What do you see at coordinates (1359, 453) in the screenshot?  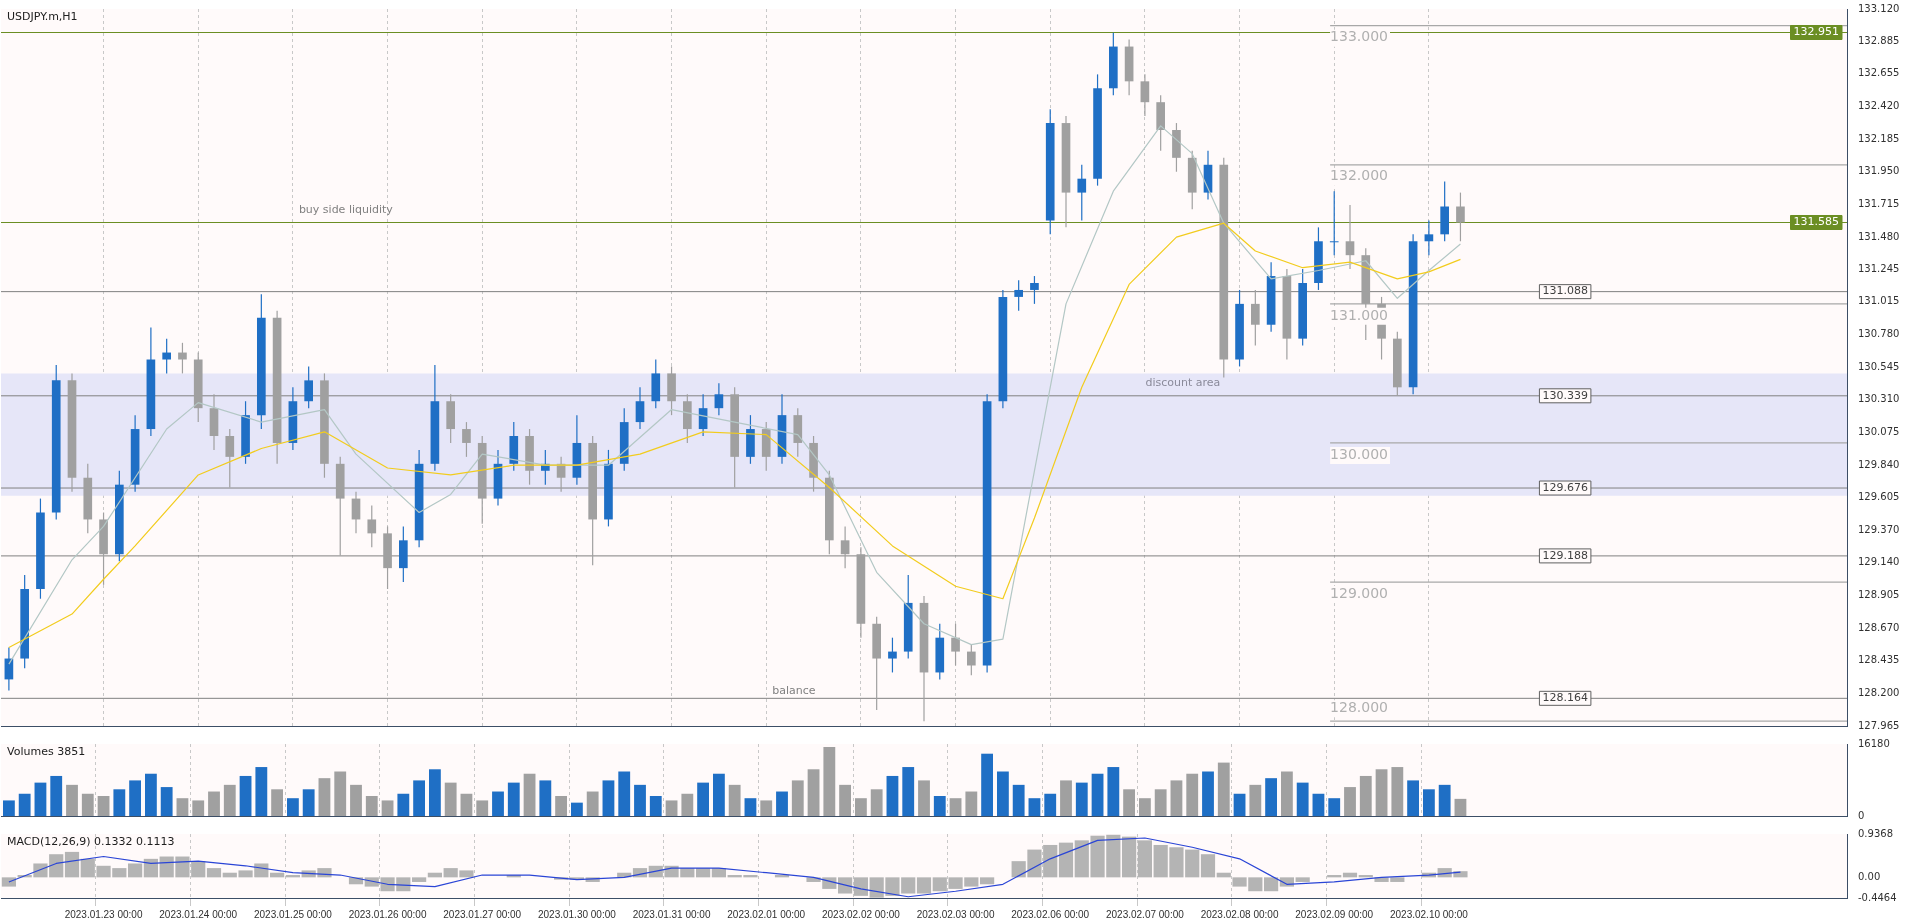 I see `ref-line-label: 130.000` at bounding box center [1359, 453].